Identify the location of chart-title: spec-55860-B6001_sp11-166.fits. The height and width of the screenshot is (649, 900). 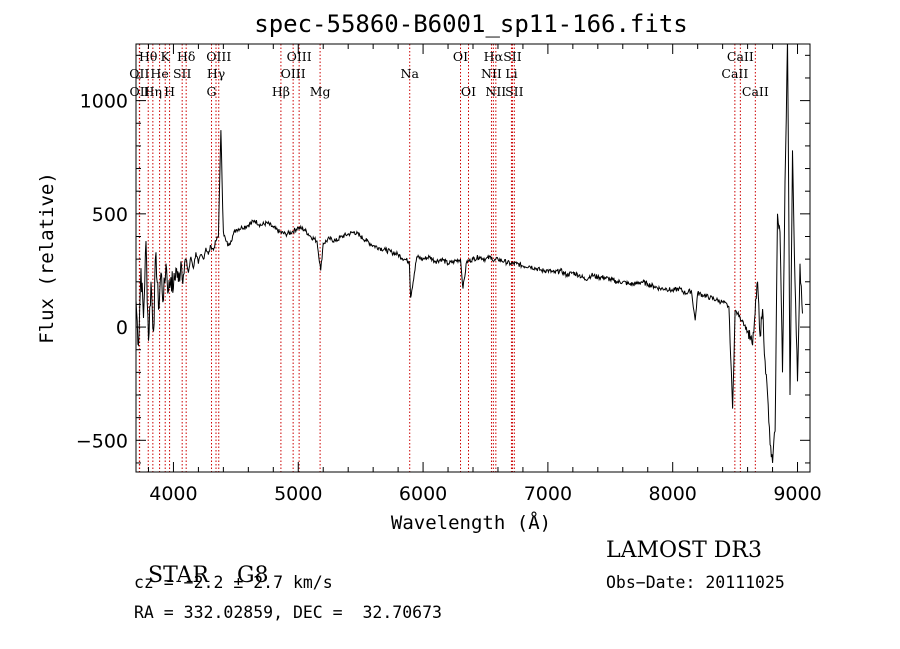
(470, 24).